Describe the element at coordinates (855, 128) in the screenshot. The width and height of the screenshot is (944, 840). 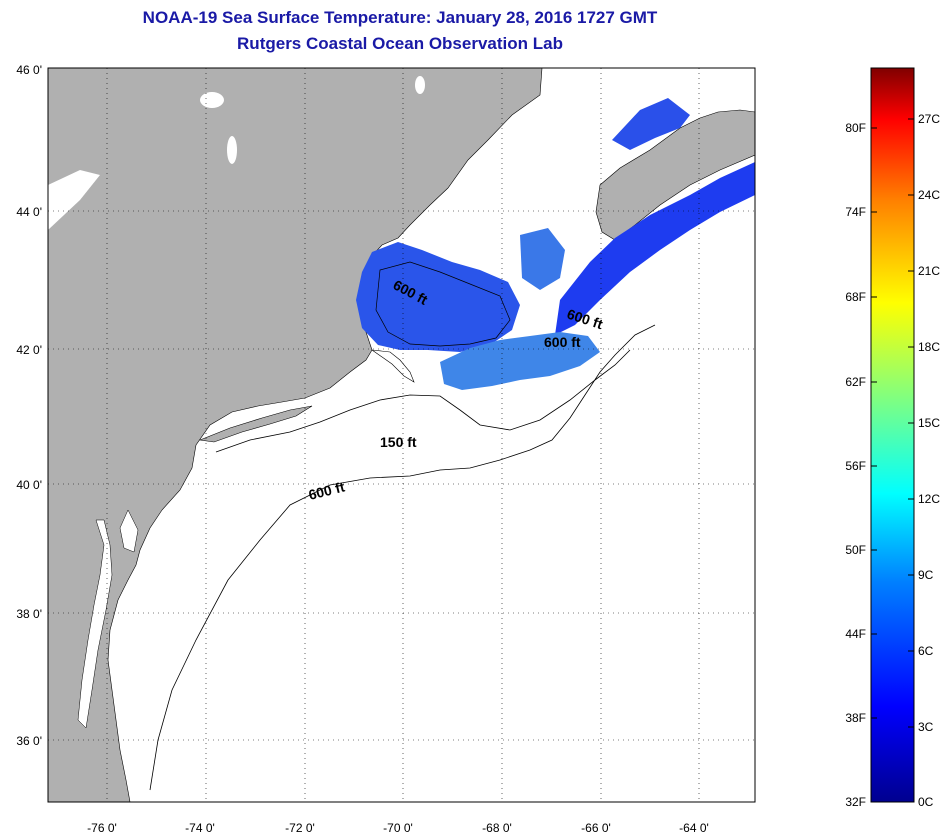
I see `colorbar-f-label: 80F` at that location.